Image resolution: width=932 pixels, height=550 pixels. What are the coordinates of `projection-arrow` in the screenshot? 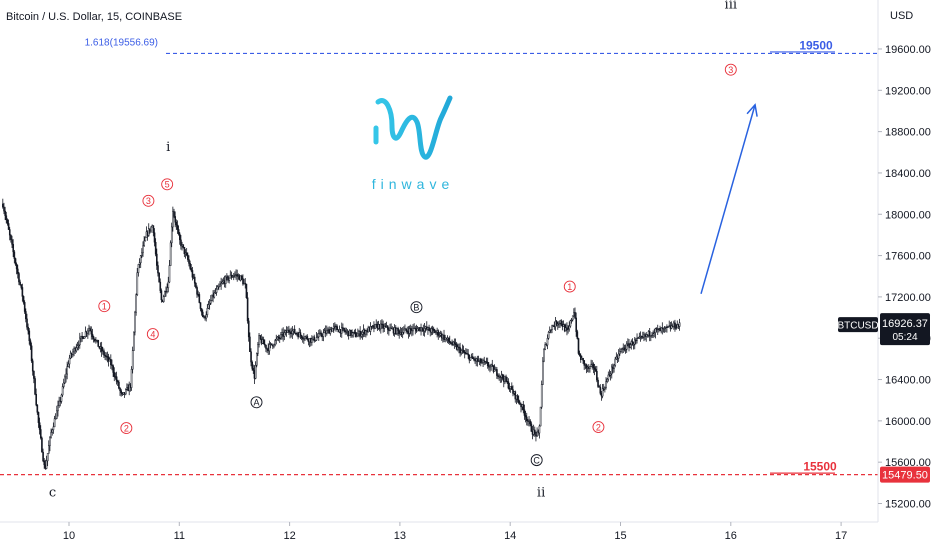 It's located at (728, 199).